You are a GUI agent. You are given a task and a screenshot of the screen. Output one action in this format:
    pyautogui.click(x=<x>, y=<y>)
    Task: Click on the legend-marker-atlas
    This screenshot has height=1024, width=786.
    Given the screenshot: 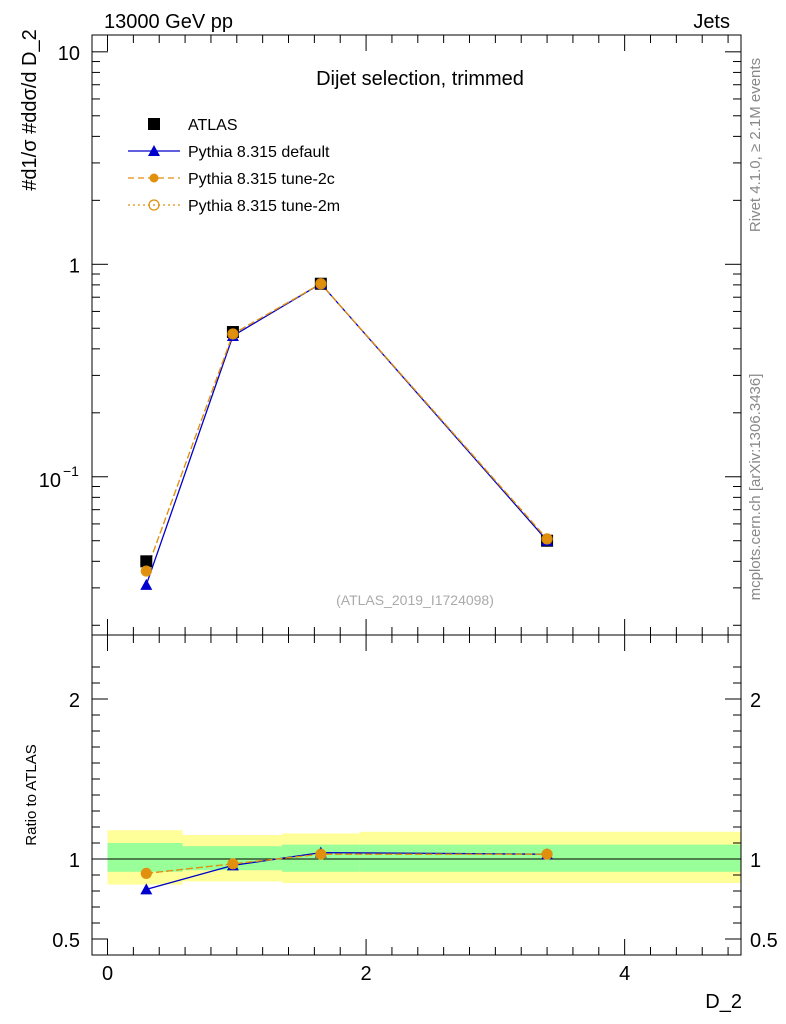 What is the action you would take?
    pyautogui.click(x=154, y=124)
    